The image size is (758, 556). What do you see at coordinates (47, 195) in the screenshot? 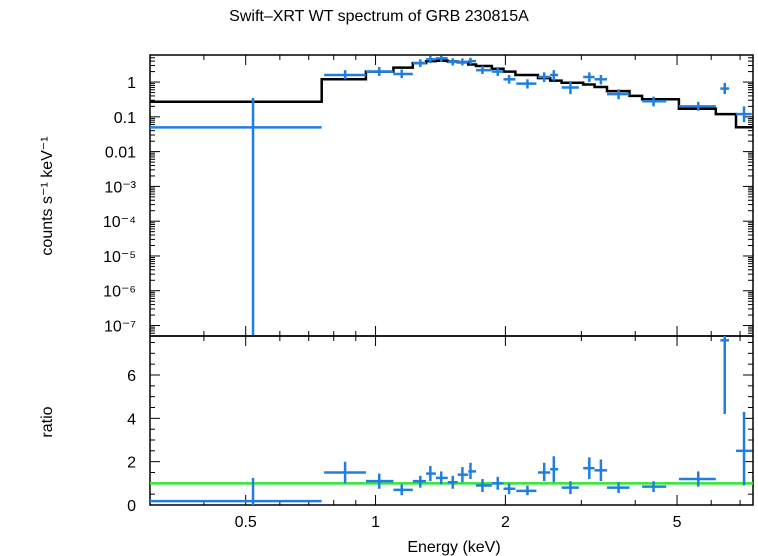
I see `y-axis-title-spectrum: counts s⁻¹ keV⁻¹` at bounding box center [47, 195].